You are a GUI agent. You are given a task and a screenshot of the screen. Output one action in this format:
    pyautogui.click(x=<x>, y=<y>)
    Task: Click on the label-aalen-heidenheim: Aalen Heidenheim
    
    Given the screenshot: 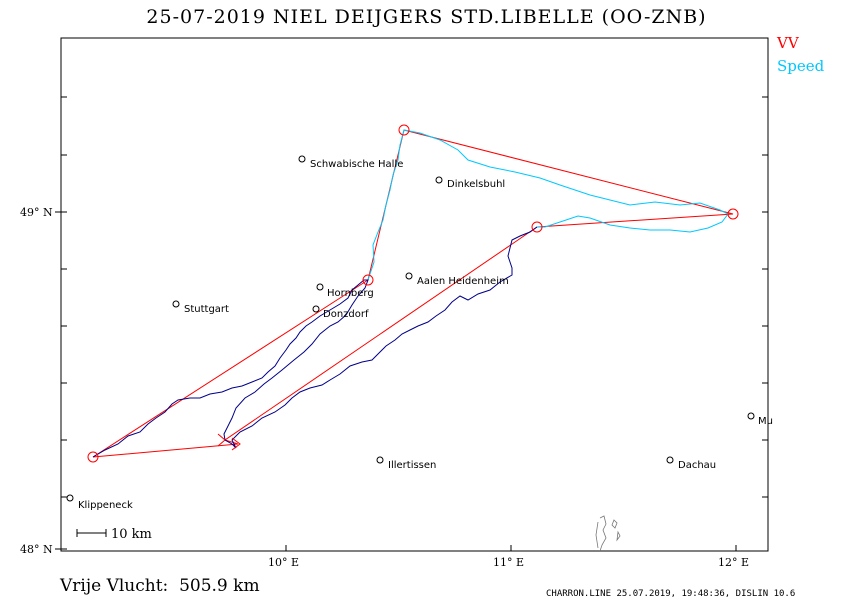 What is the action you would take?
    pyautogui.click(x=463, y=281)
    